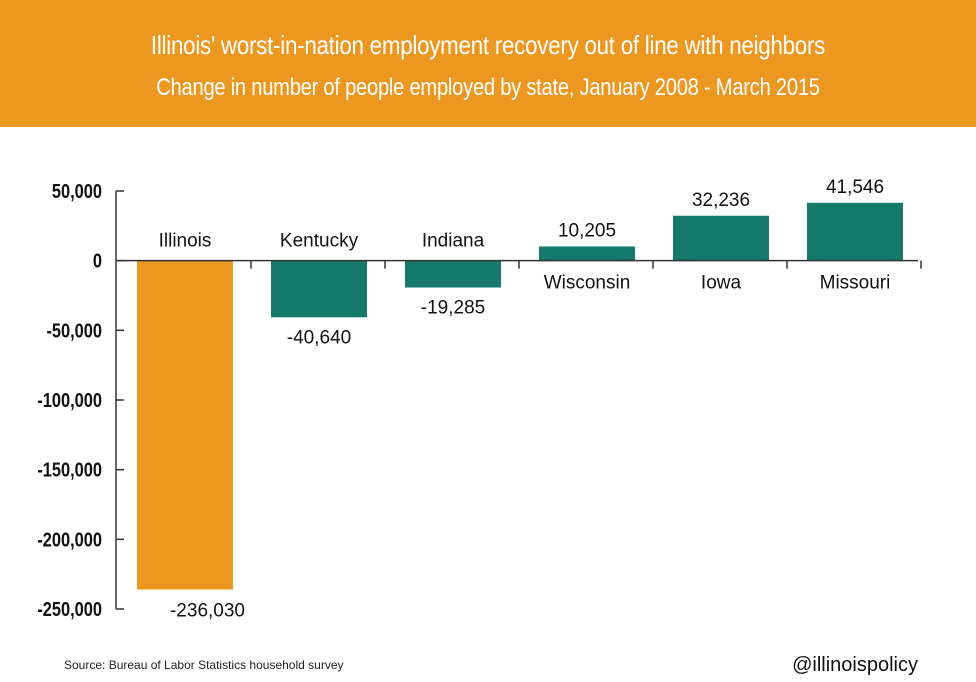  I want to click on data-label: -236,030, so click(207, 611).